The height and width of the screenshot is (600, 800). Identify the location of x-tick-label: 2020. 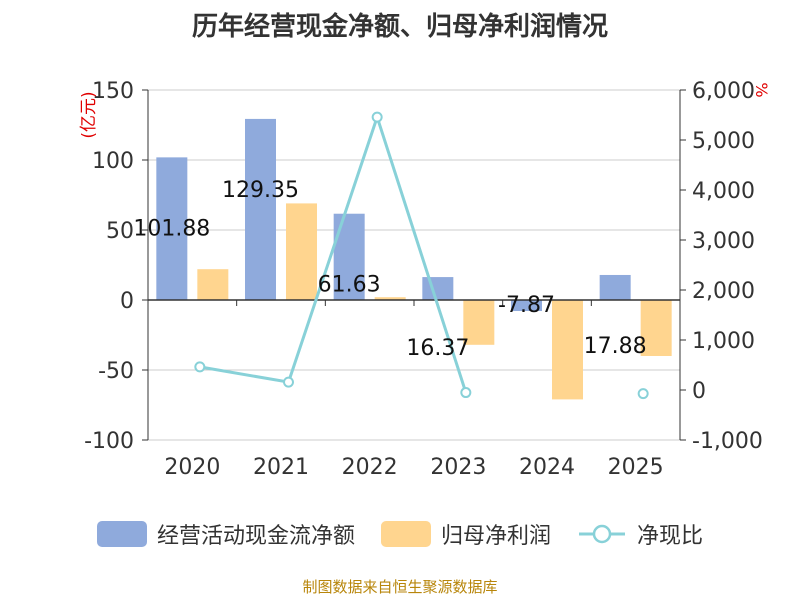
(192, 467).